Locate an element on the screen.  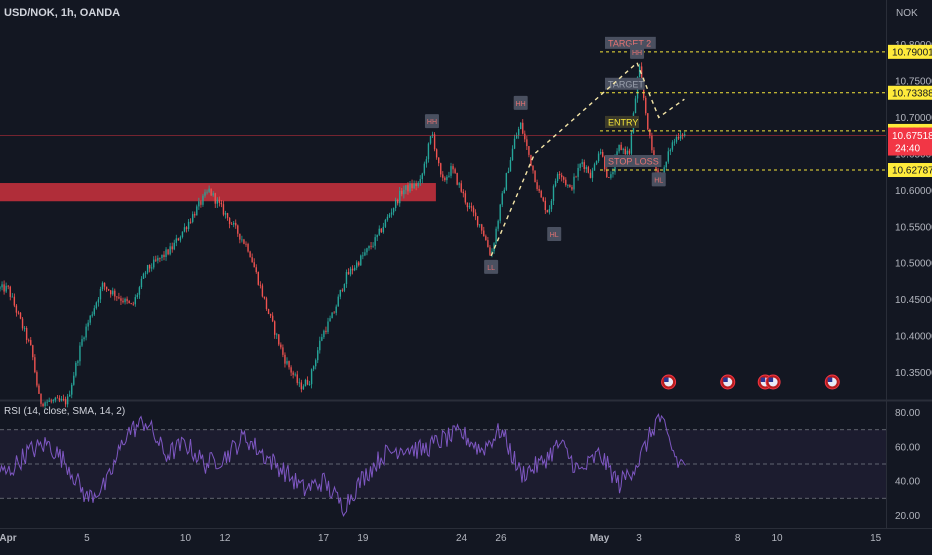
currency-label: NOK is located at coordinates (907, 13).